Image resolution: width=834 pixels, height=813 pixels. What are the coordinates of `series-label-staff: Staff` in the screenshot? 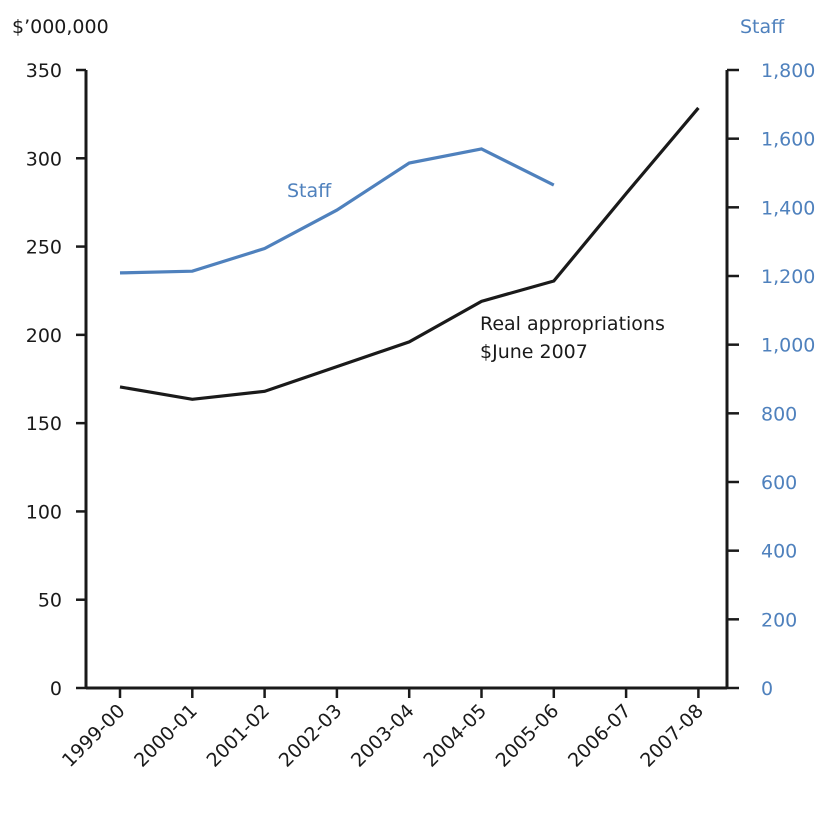 It's located at (309, 191).